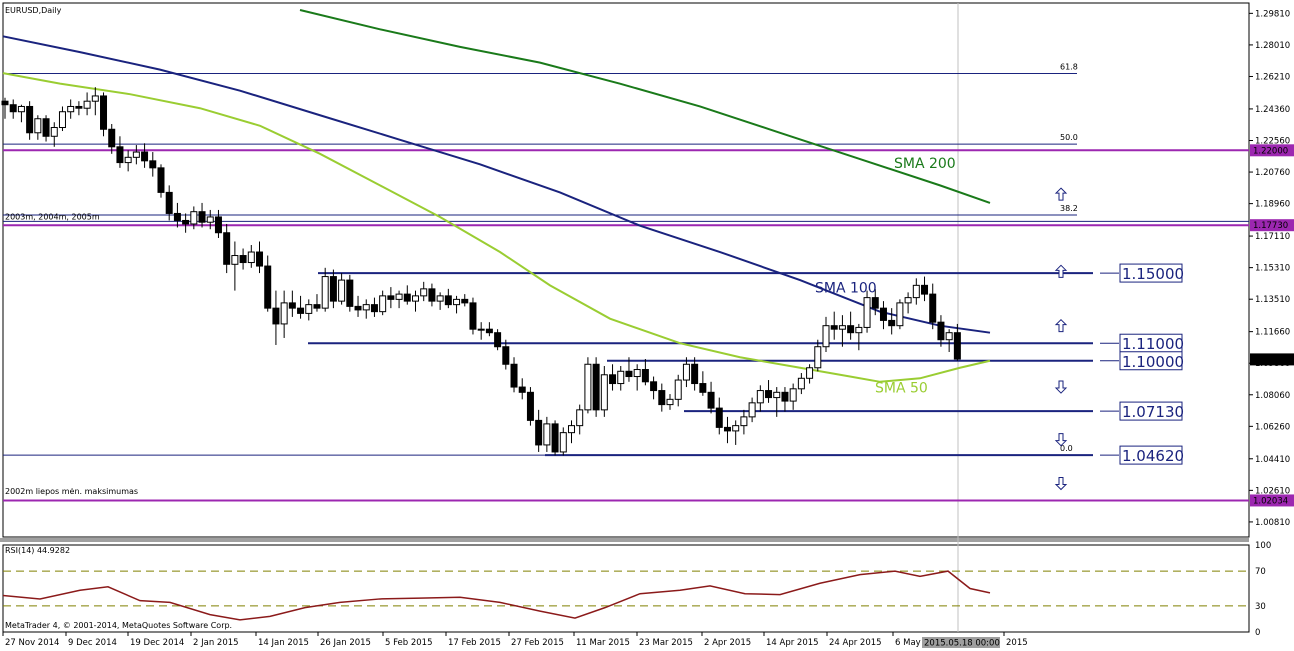 This screenshot has height=651, width=1294. I want to click on rsi-tick-label: 70, so click(1260, 572).